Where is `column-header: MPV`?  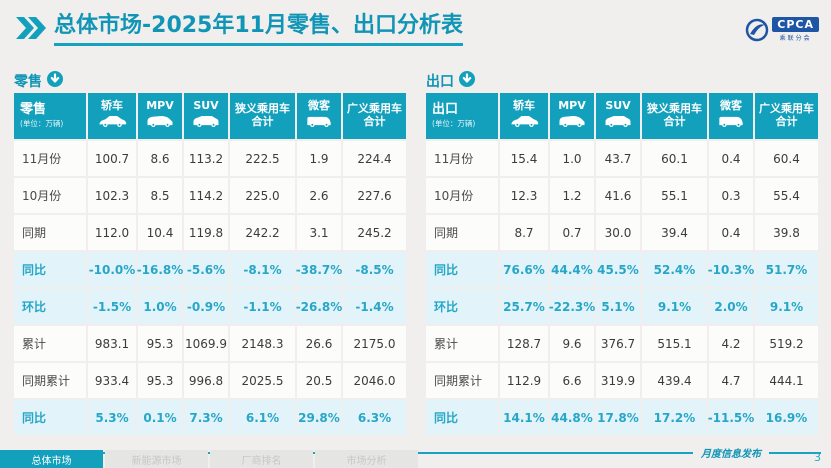
column-header: MPV is located at coordinates (572, 116).